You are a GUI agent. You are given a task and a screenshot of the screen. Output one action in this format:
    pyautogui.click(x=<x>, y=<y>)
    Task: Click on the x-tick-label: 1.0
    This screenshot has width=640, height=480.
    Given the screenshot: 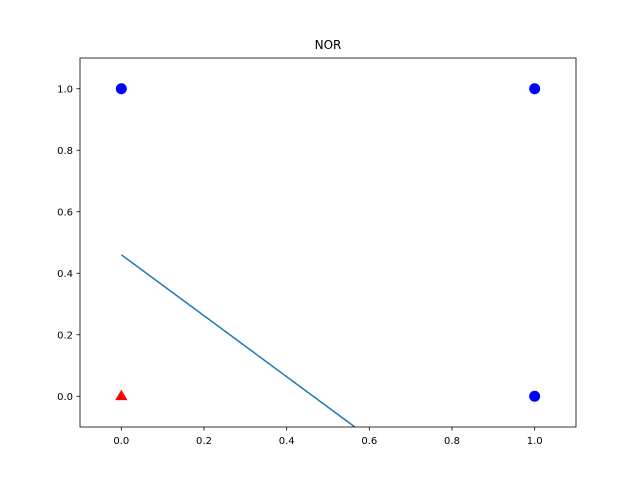 What is the action you would take?
    pyautogui.click(x=535, y=441)
    